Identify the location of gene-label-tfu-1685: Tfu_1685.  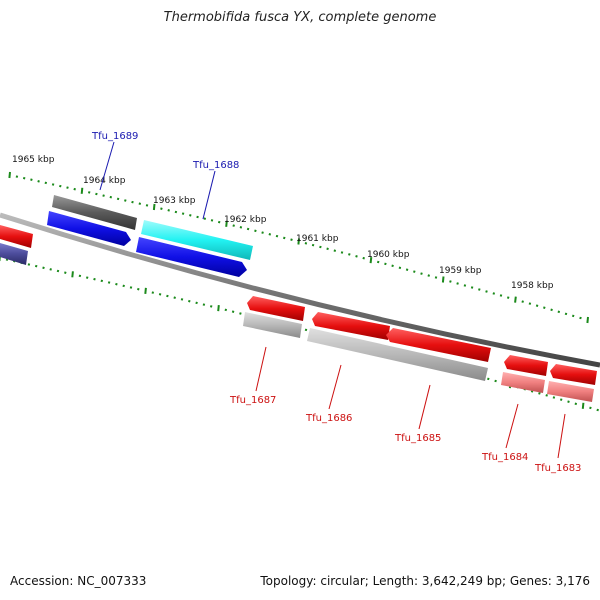
(417, 438).